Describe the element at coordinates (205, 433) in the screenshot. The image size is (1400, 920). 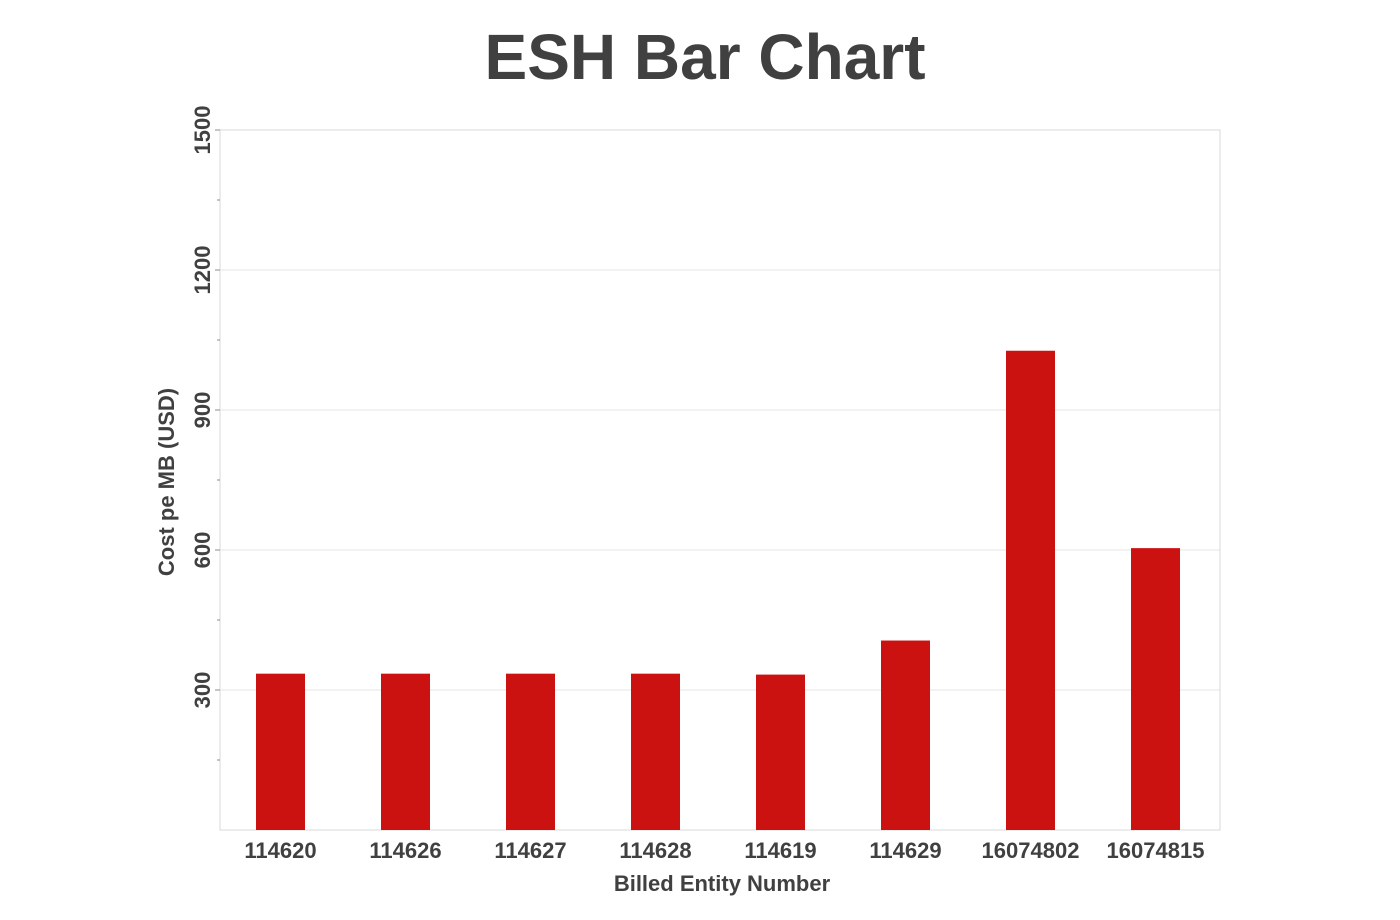
I see `y-axis-ticks: 300 600 900 1200 1500` at that location.